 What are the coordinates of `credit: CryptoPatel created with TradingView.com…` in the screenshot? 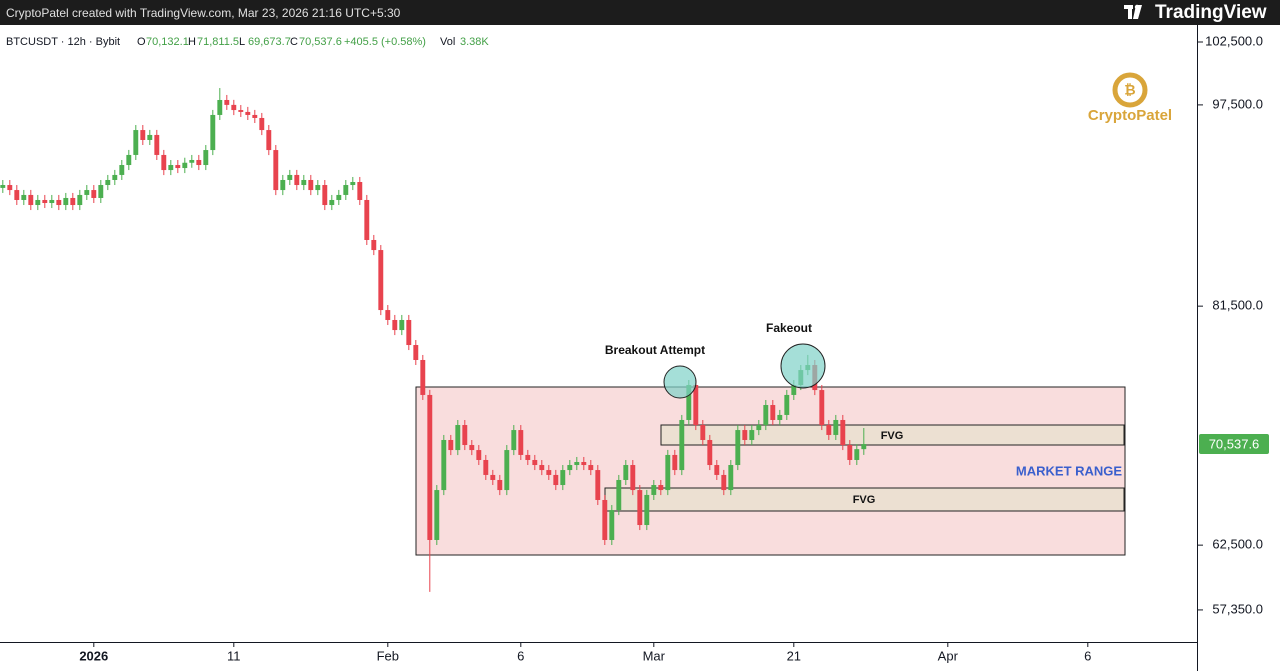 It's located at (203, 13).